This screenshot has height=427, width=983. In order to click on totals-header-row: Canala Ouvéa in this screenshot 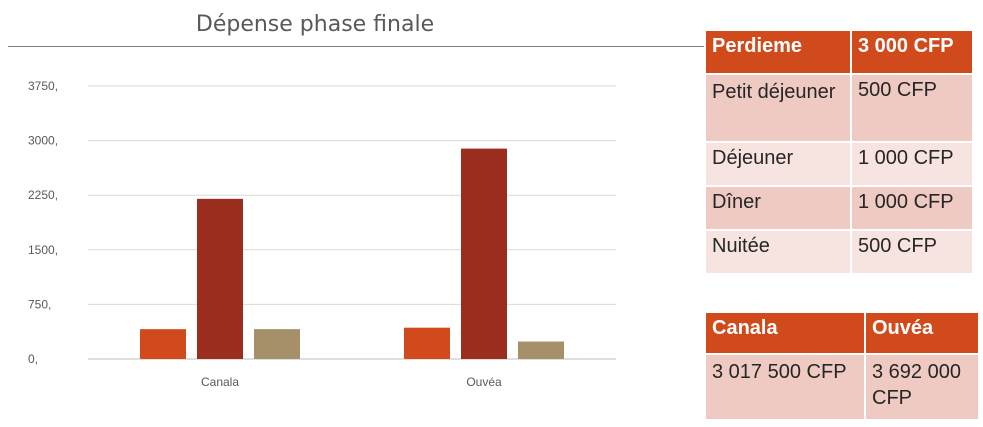, I will do `click(842, 333)`.